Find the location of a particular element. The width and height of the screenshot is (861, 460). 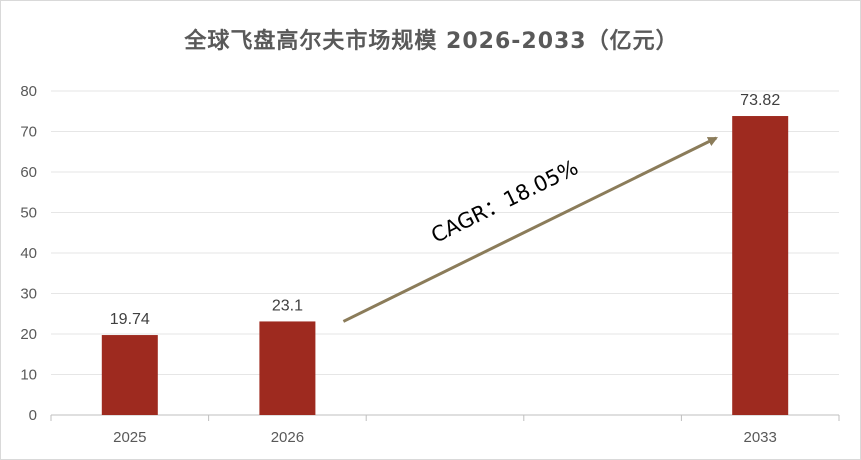

data-label: 19.74 is located at coordinates (130, 319).